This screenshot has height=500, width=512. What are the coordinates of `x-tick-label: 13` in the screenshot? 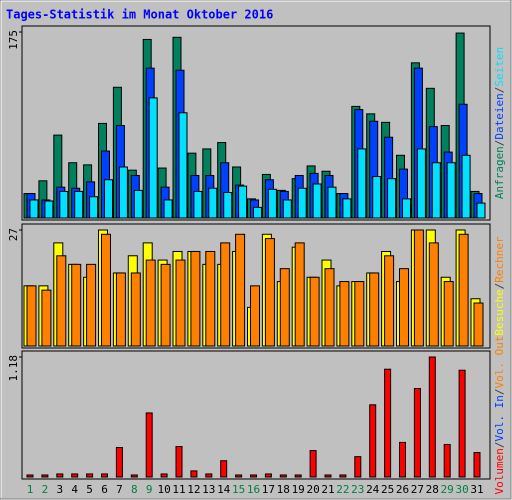 It's located at (208, 489).